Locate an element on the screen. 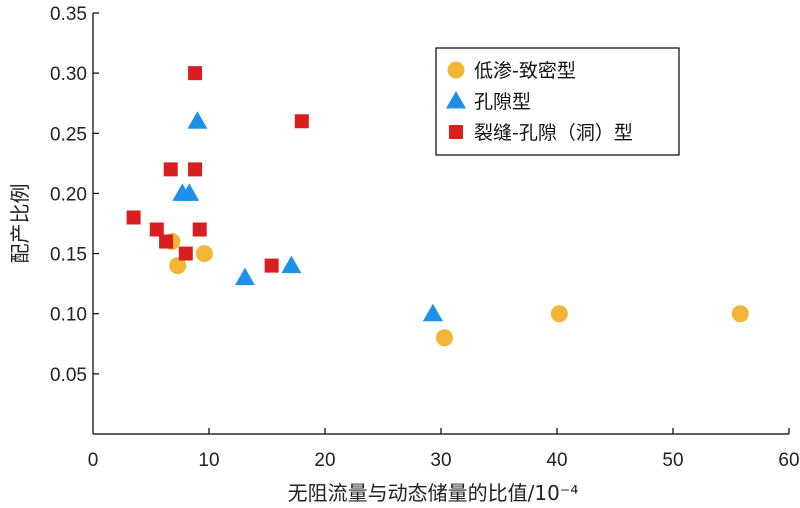 This screenshot has width=800, height=508. x-tick-label: 10 is located at coordinates (208, 460).